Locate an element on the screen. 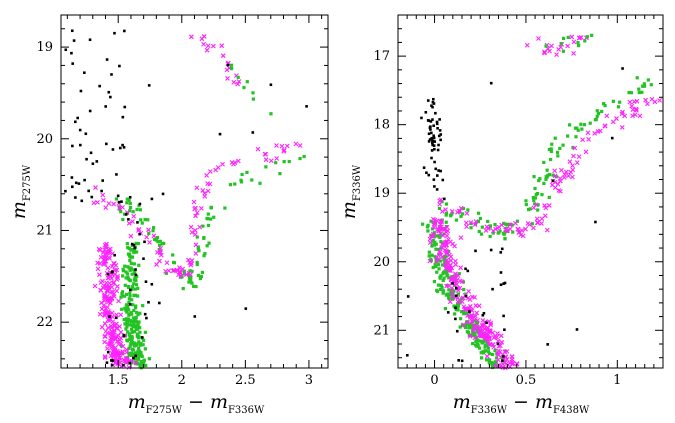 This screenshot has width=675, height=423. x-tick-label: 0.5 is located at coordinates (526, 380).